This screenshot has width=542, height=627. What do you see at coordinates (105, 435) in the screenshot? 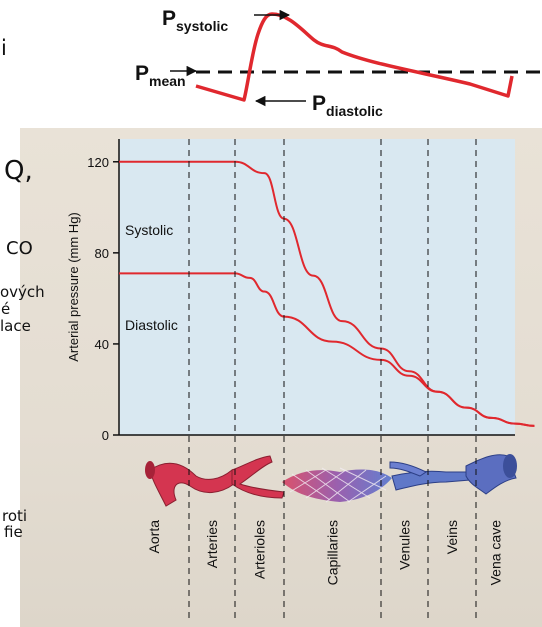
I see `y-tick-label: 0` at bounding box center [105, 435].